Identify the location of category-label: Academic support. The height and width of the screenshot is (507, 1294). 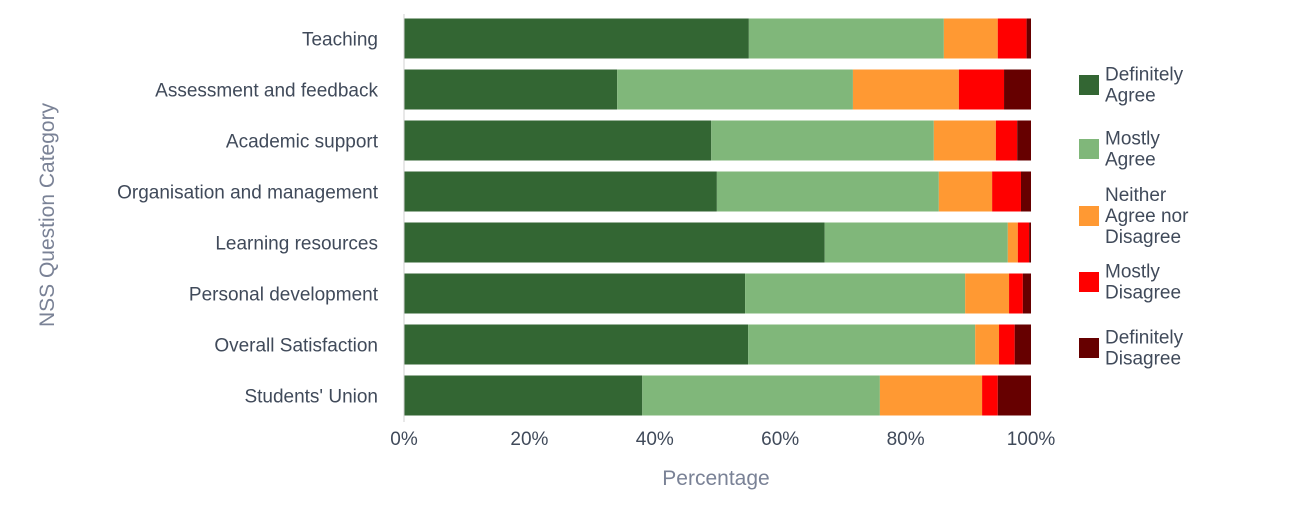
(302, 142).